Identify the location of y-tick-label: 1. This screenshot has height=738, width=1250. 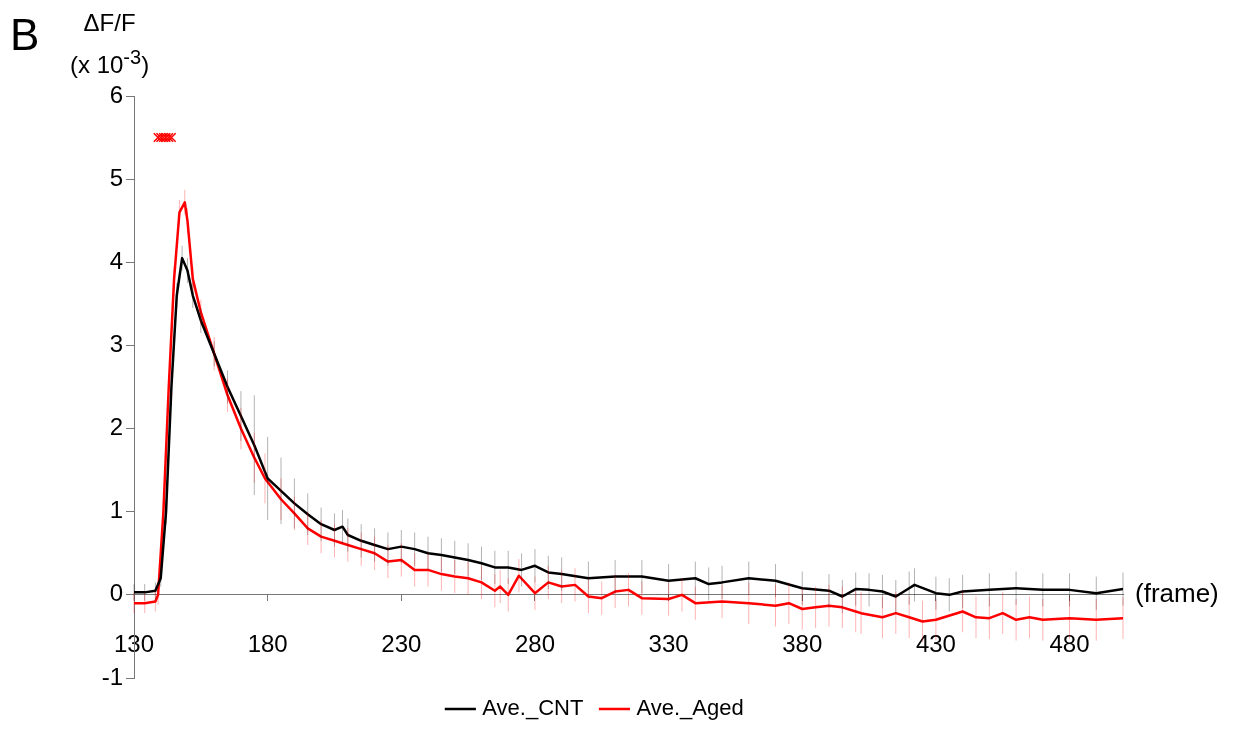
(116, 510).